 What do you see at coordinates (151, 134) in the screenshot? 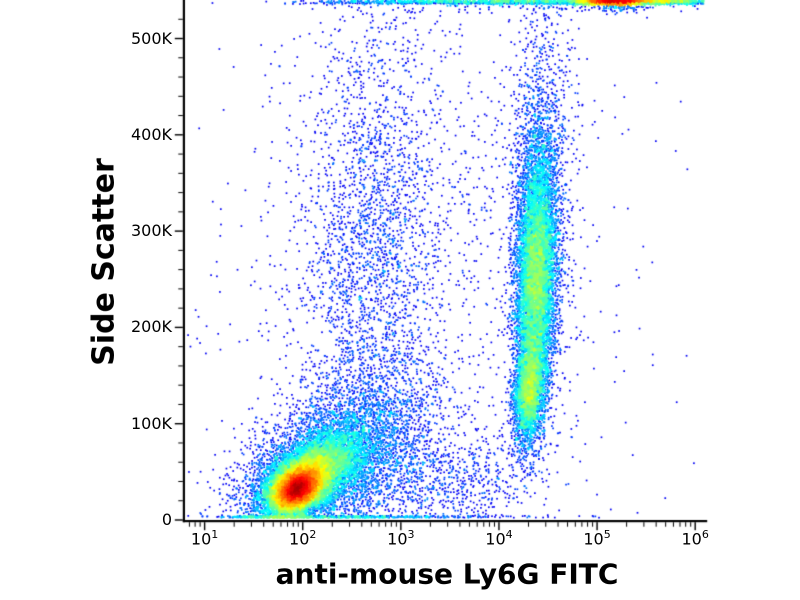
I see `y-tick-label-400K: 400K` at bounding box center [151, 134].